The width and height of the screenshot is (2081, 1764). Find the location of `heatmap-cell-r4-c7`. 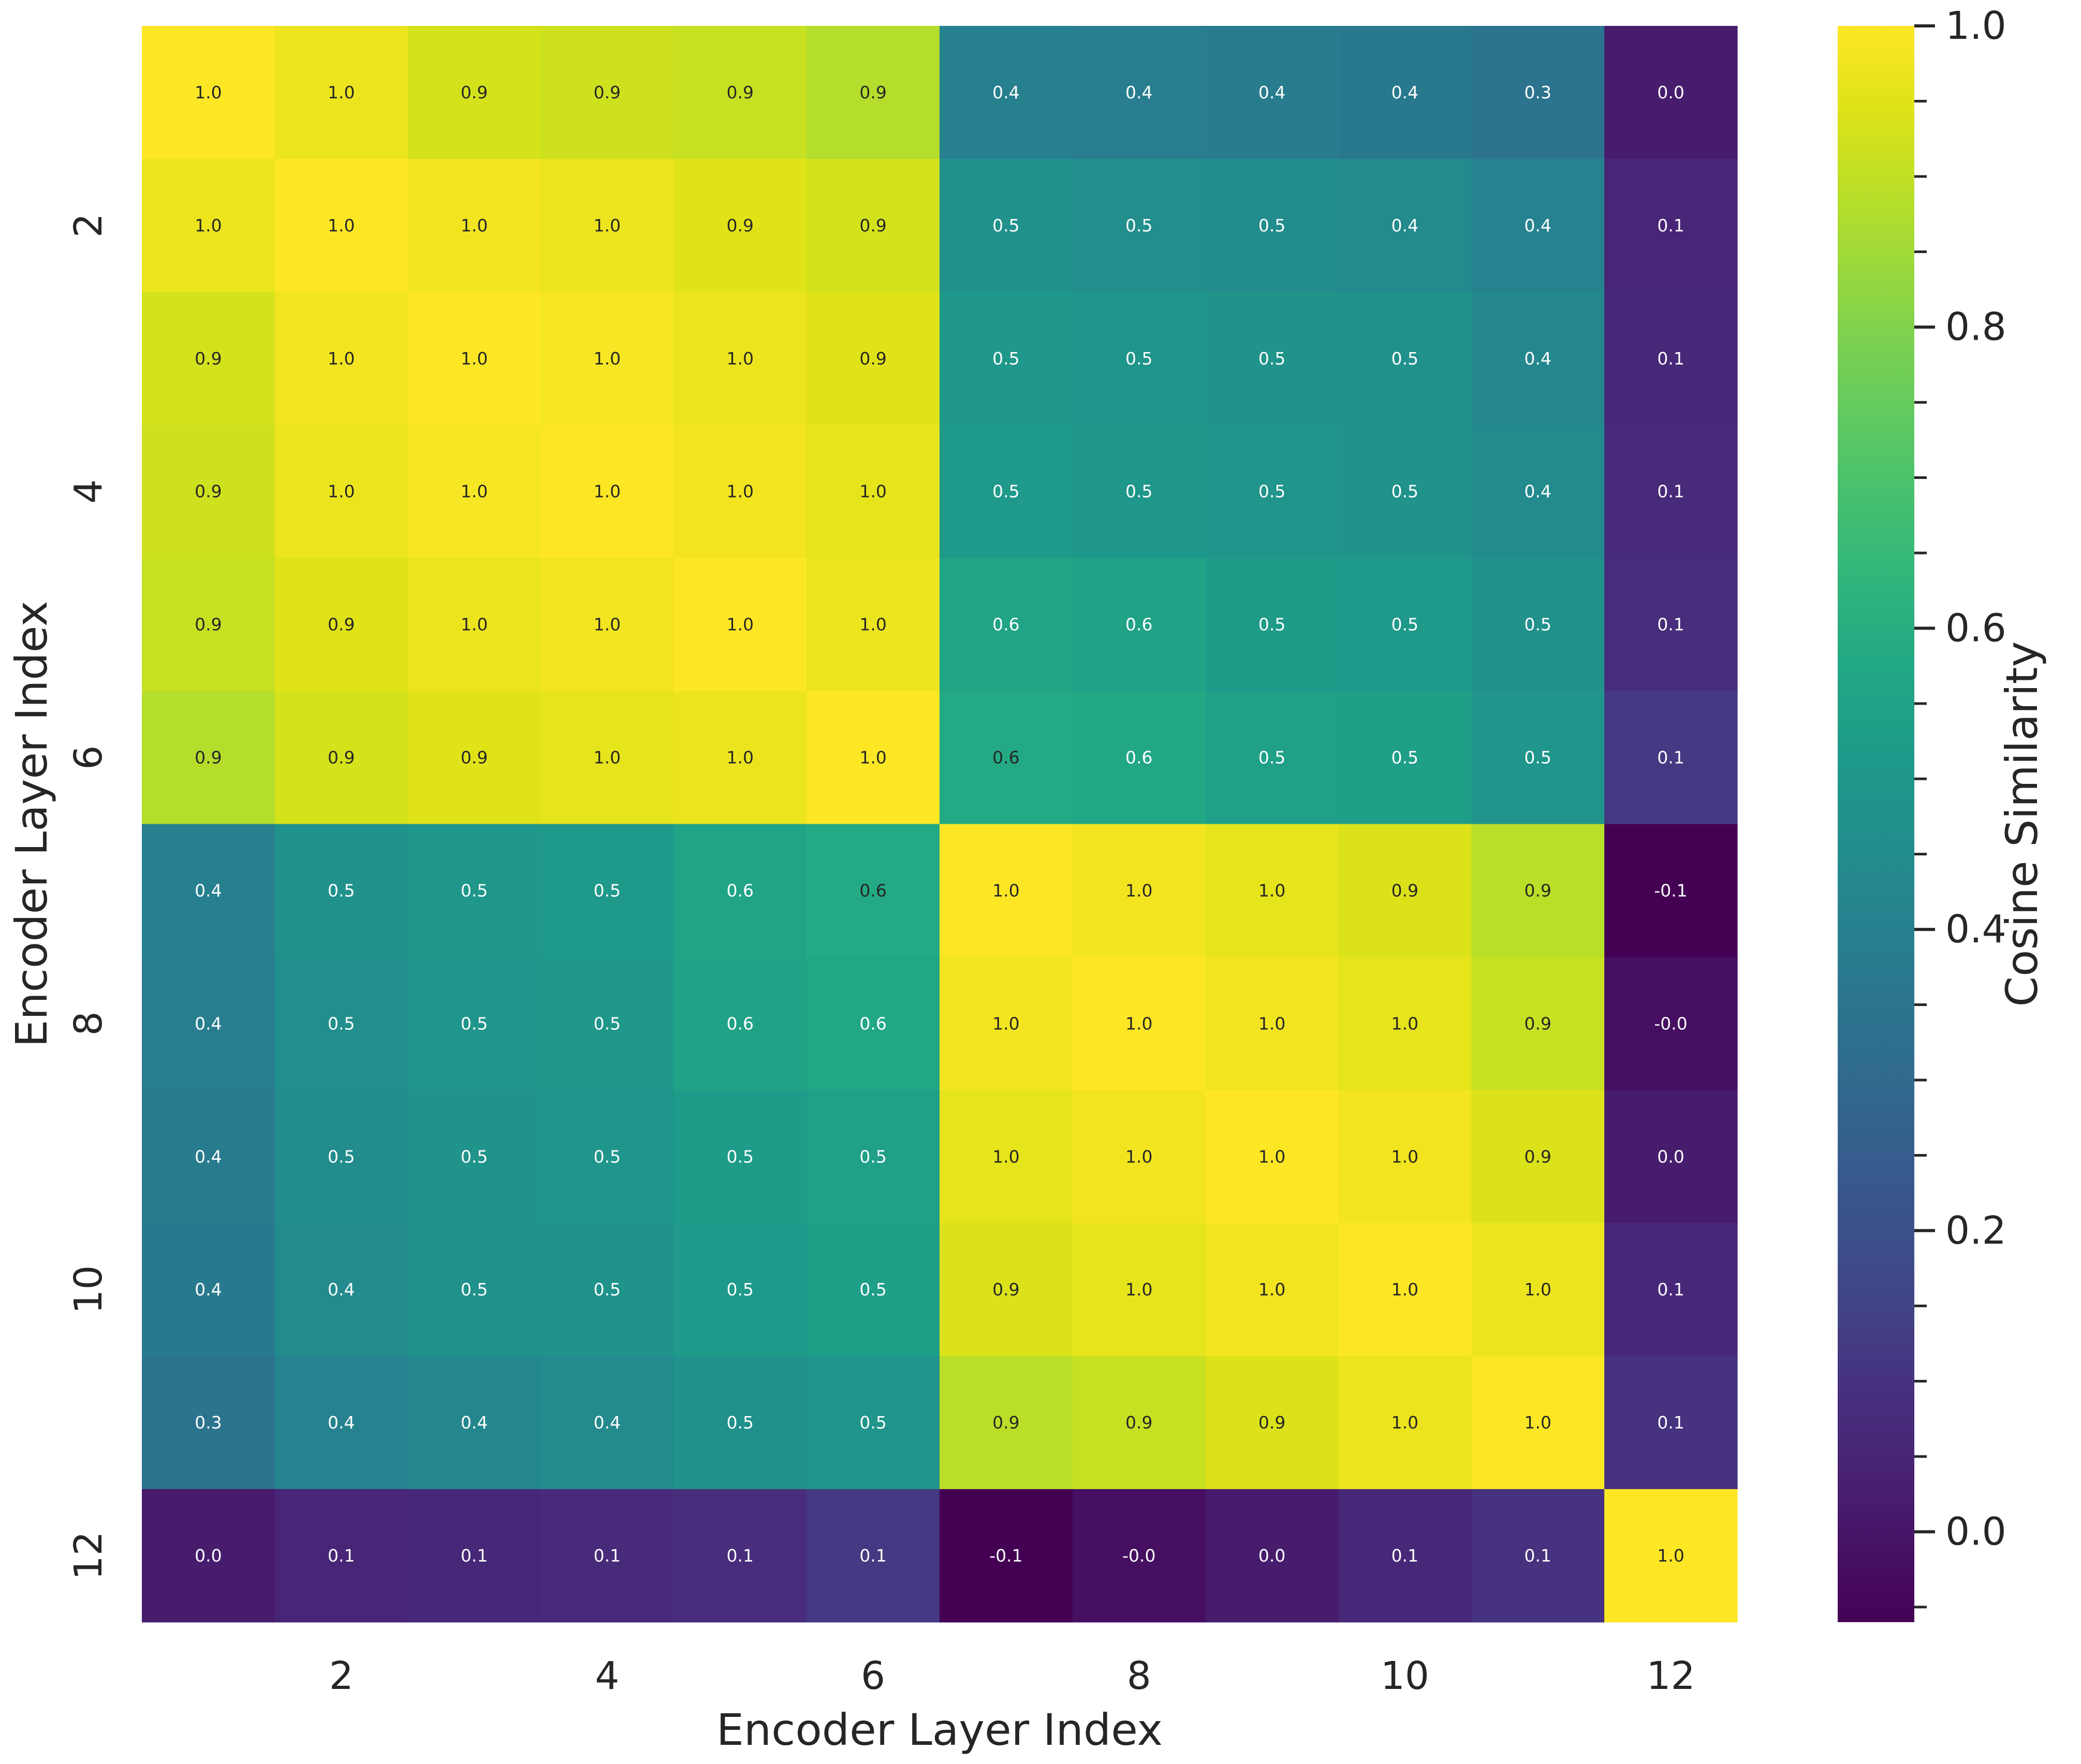

heatmap-cell-r4-c7 is located at coordinates (1007, 492).